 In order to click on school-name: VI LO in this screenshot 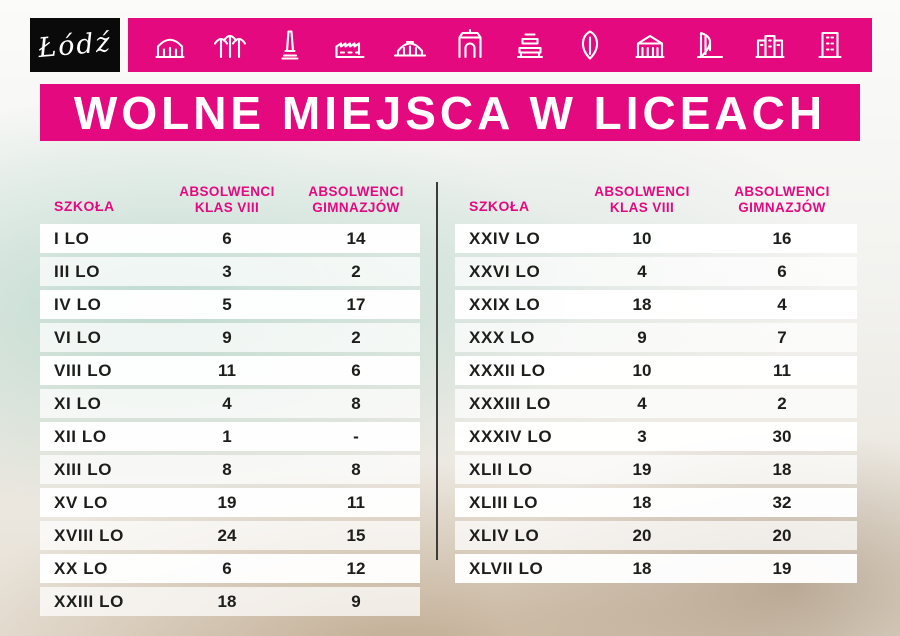, I will do `click(78, 337)`.